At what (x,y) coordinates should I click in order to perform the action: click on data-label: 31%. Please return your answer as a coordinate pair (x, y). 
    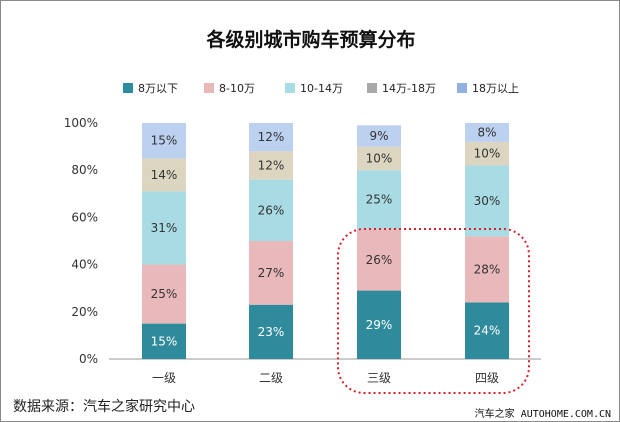
    Looking at the image, I should click on (164, 228).